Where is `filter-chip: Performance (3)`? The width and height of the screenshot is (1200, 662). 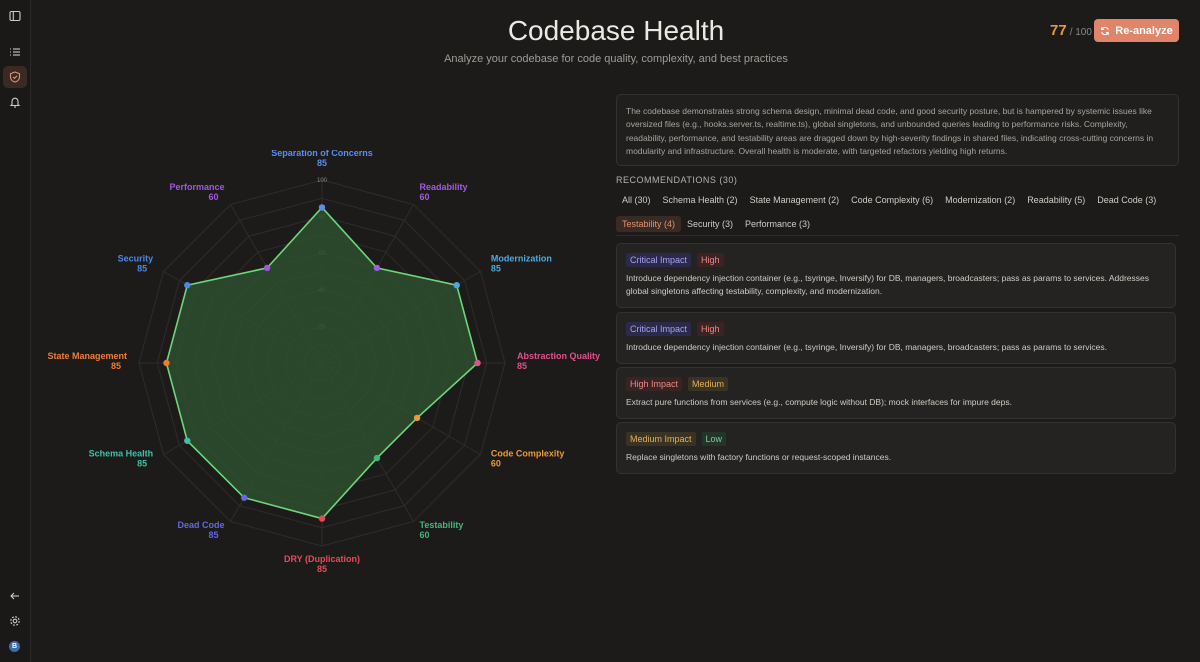
filter-chip: Performance (3) is located at coordinates (778, 224).